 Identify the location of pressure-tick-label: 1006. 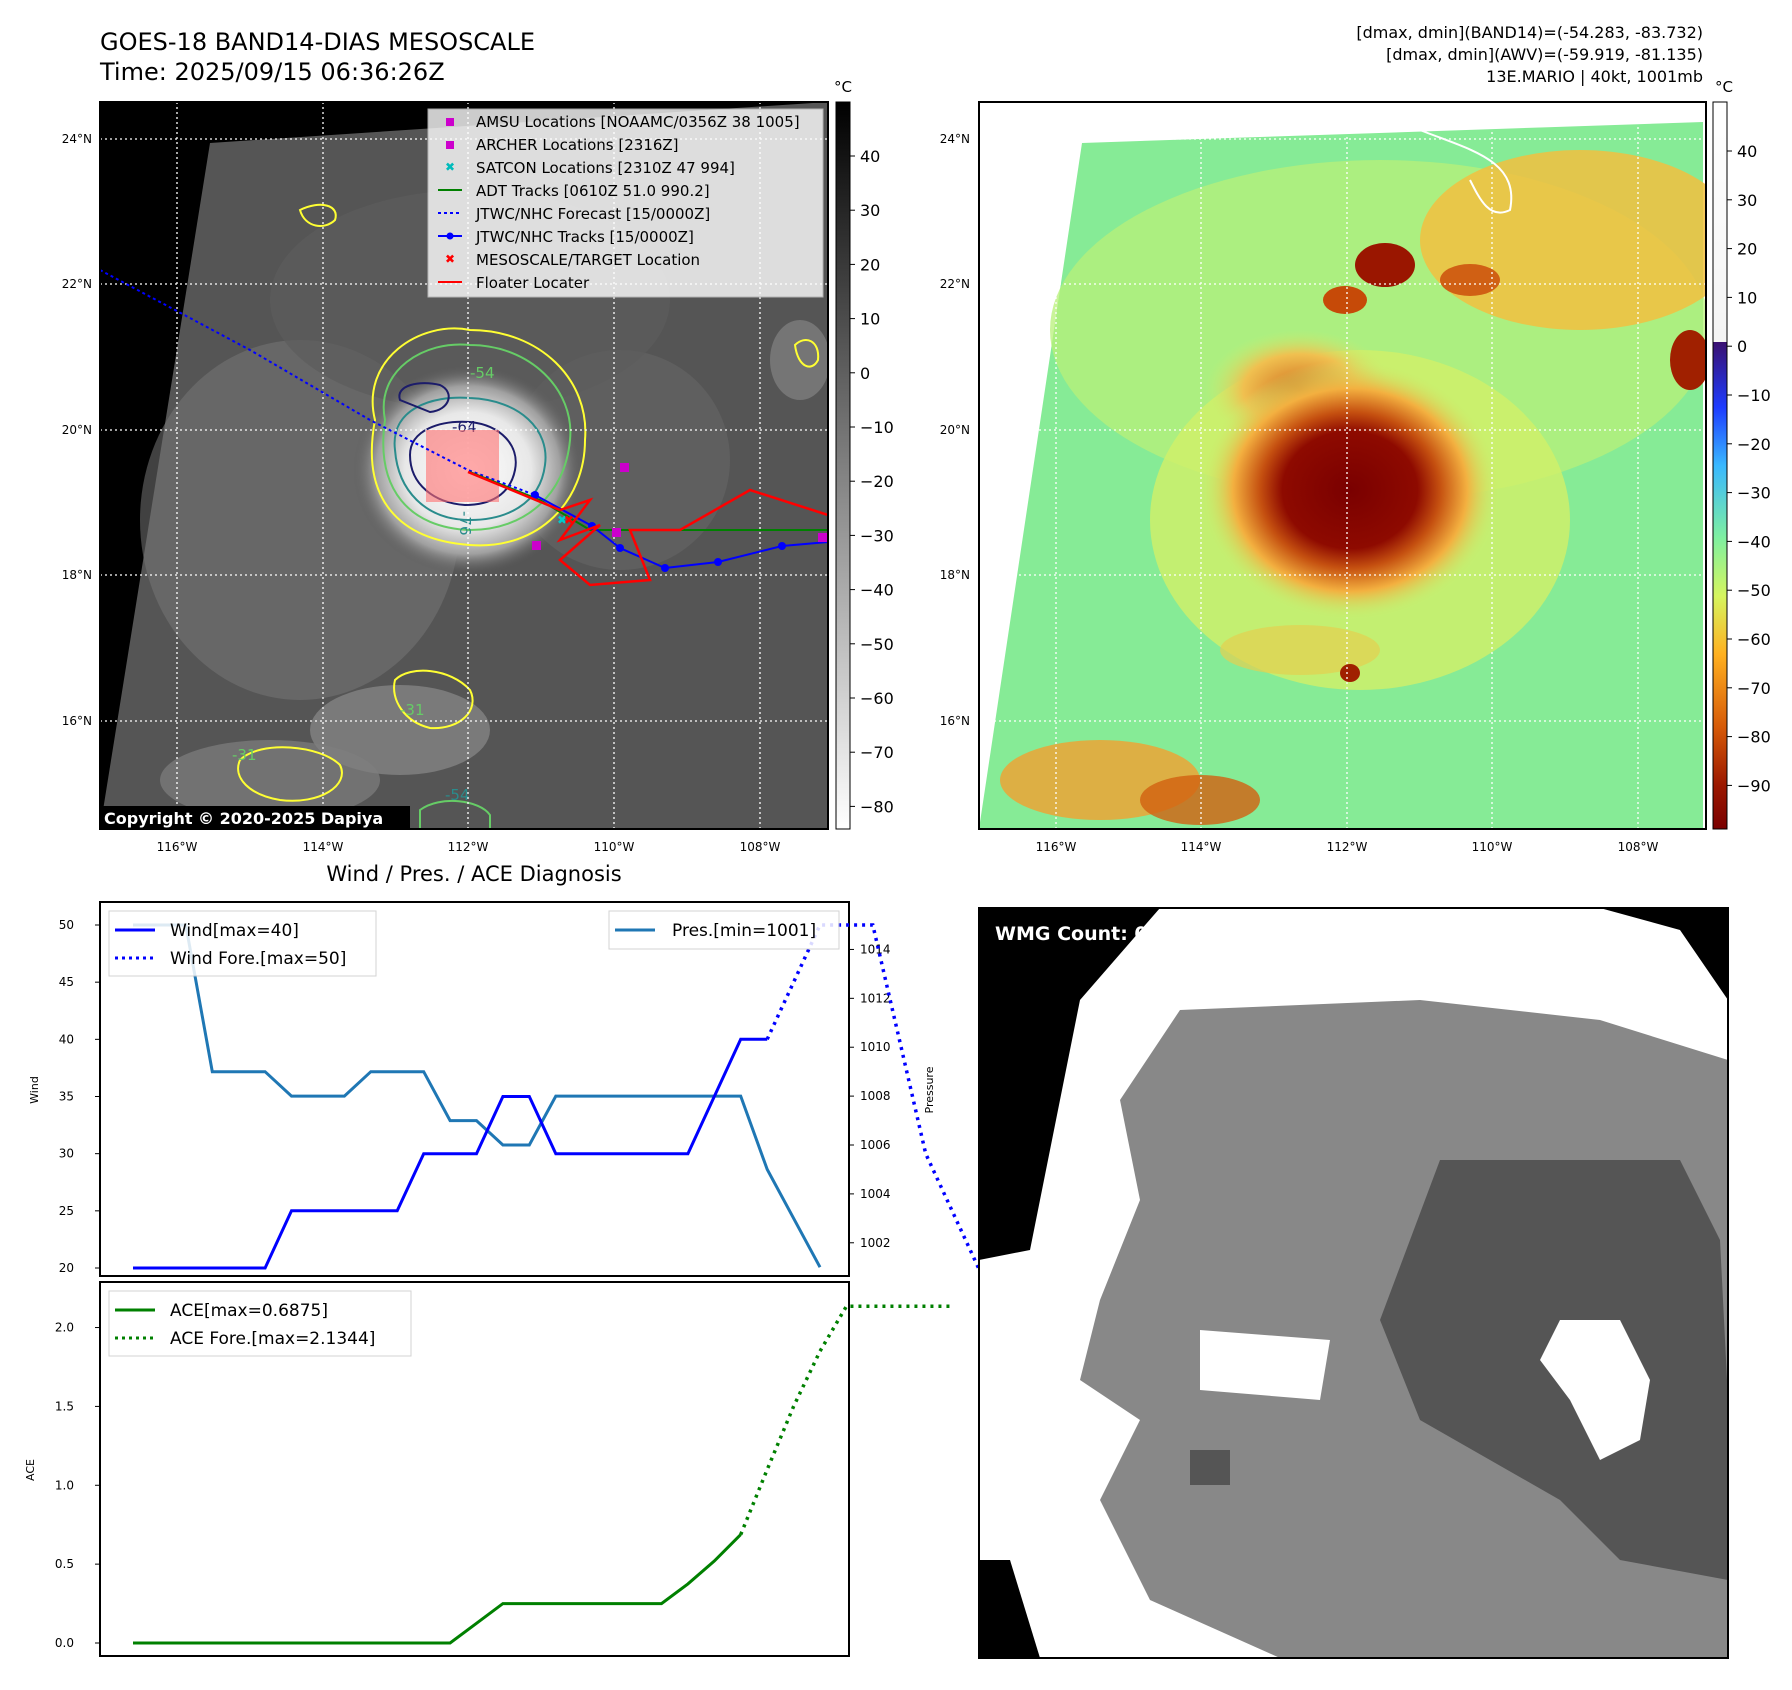
(875, 1145).